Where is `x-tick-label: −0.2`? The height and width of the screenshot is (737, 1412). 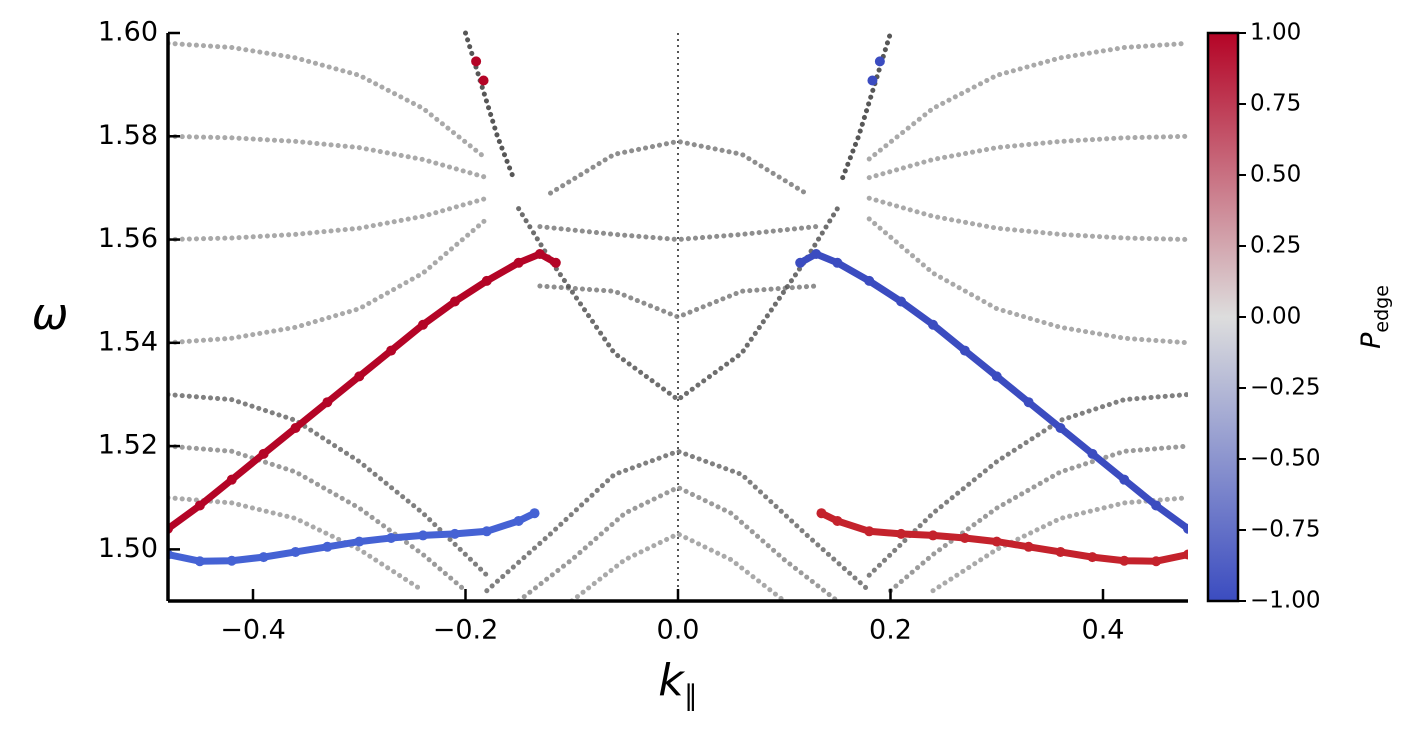
x-tick-label: −0.2 is located at coordinates (466, 630).